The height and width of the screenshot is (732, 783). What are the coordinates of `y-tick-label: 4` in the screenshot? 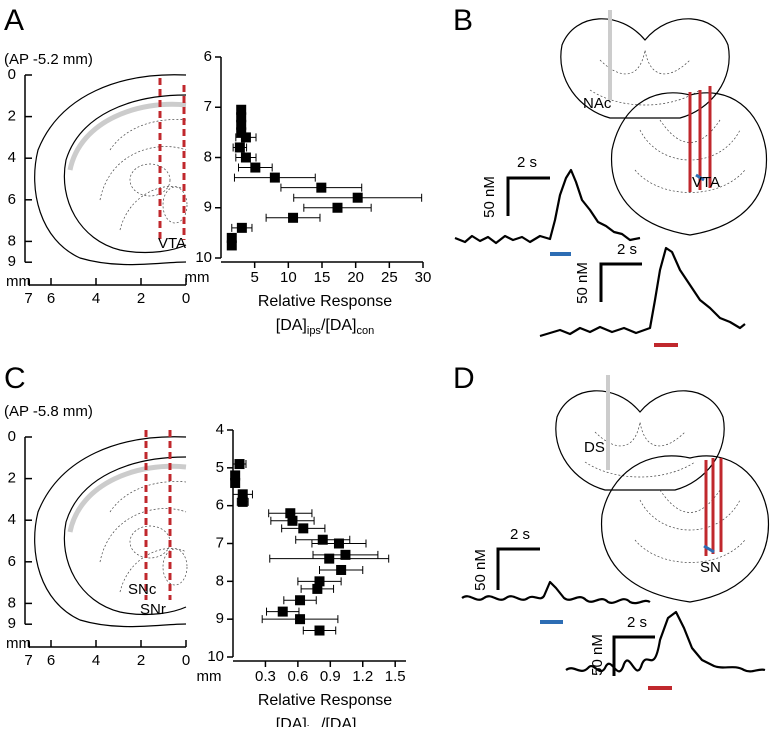 It's located at (220, 429).